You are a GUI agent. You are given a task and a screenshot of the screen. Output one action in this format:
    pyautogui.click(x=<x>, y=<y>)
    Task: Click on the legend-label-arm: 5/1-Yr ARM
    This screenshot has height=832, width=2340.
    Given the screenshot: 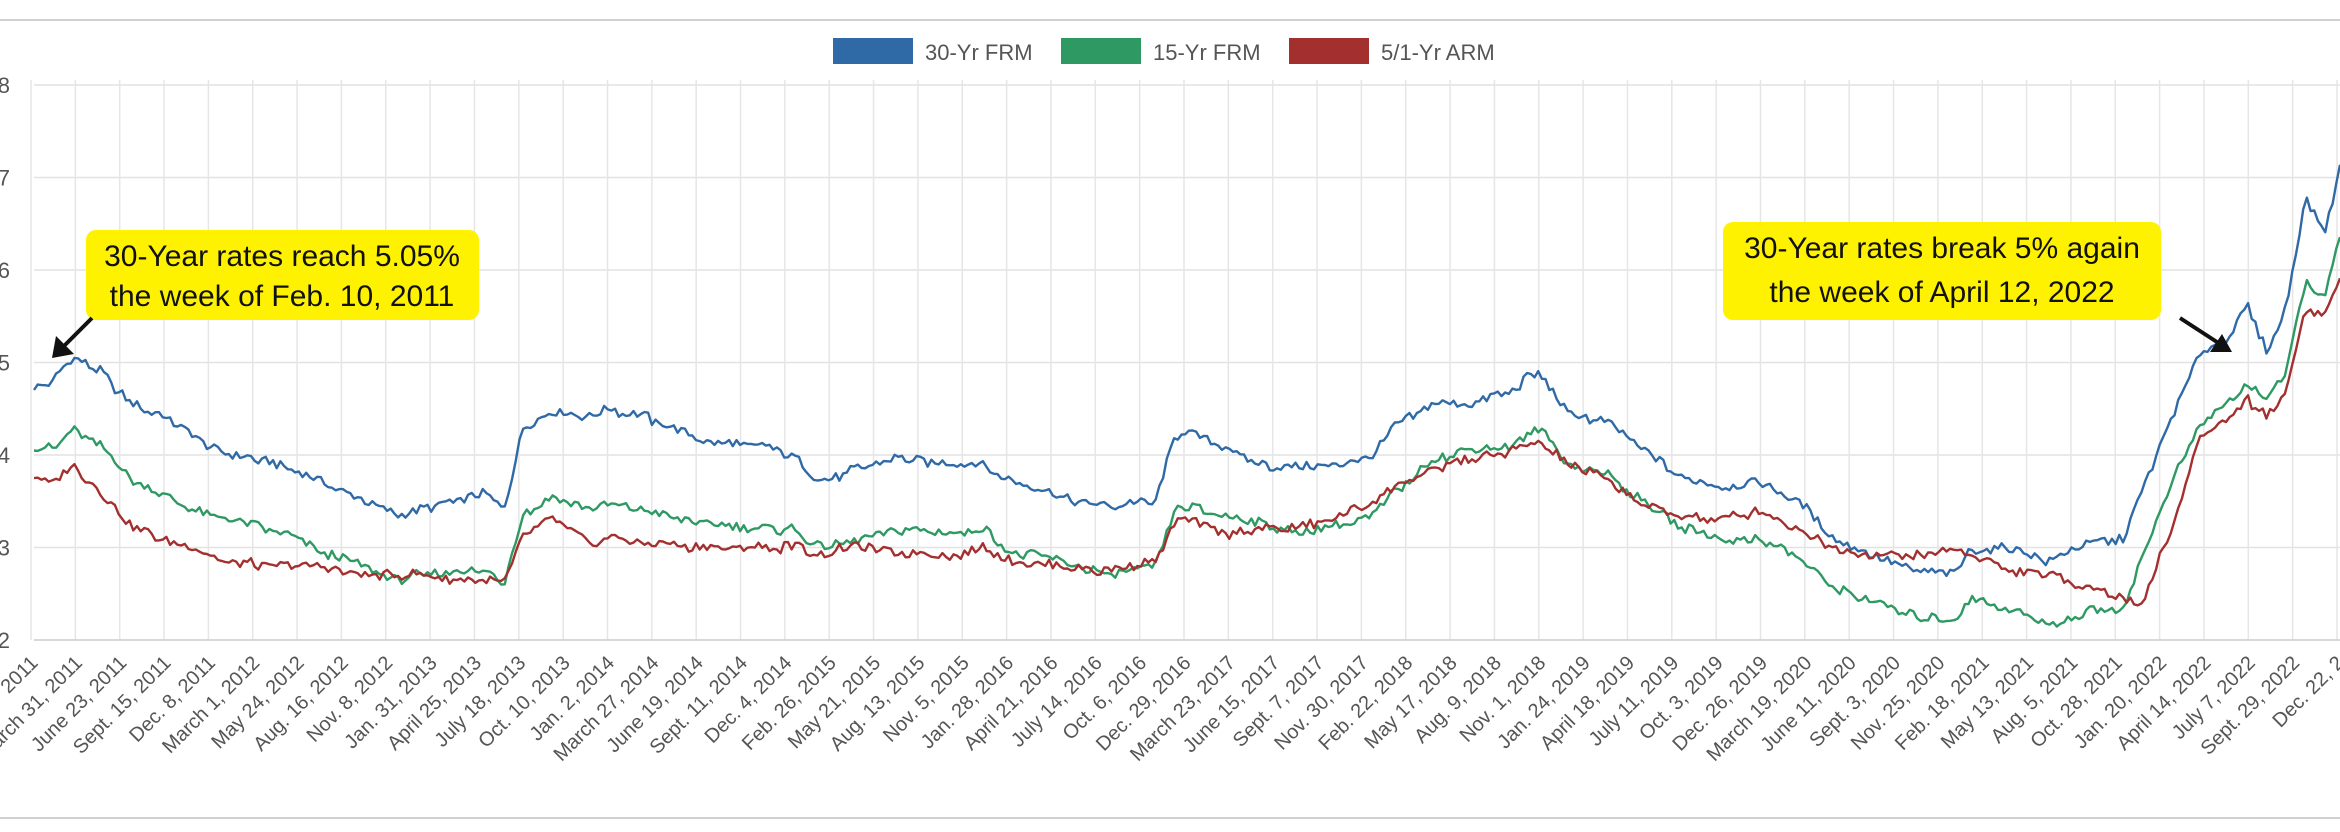 What is the action you would take?
    pyautogui.click(x=1438, y=52)
    